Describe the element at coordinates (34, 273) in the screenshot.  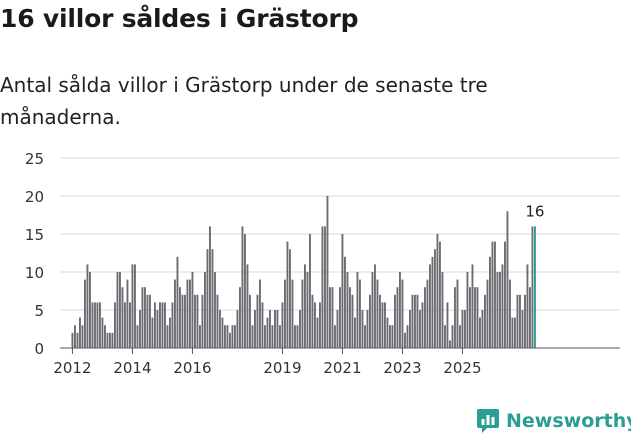
I see `y-tick-label: 10` at that location.